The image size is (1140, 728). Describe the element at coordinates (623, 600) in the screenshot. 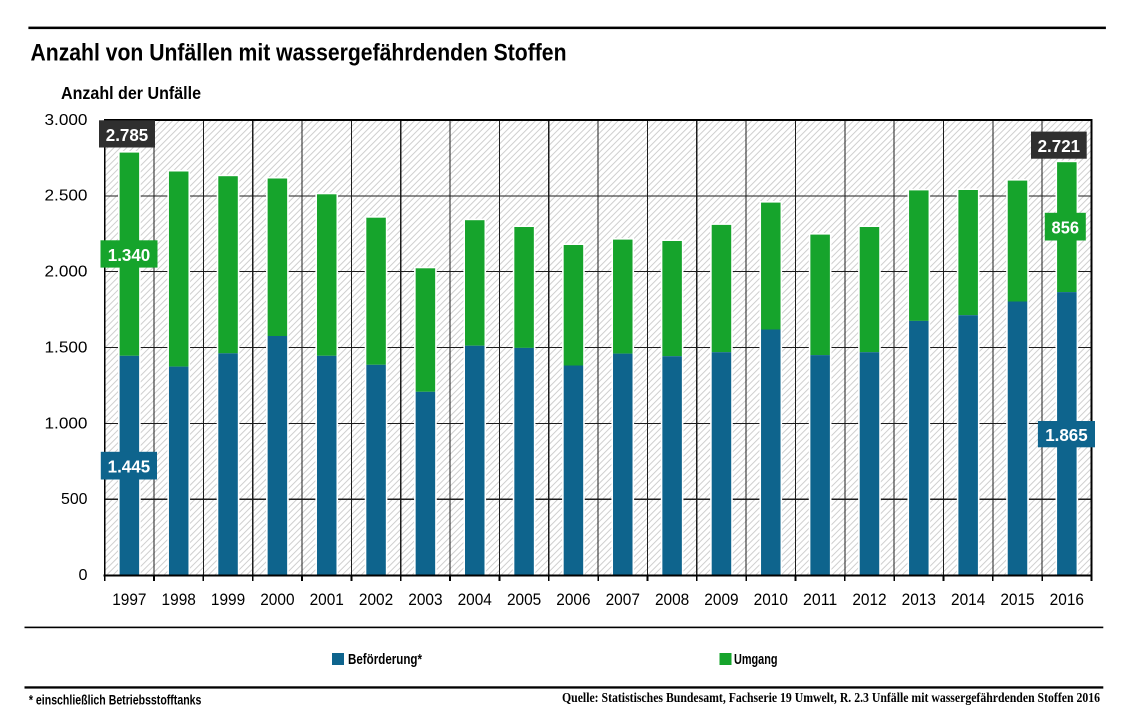

I see `svg-text: 2007` at that location.